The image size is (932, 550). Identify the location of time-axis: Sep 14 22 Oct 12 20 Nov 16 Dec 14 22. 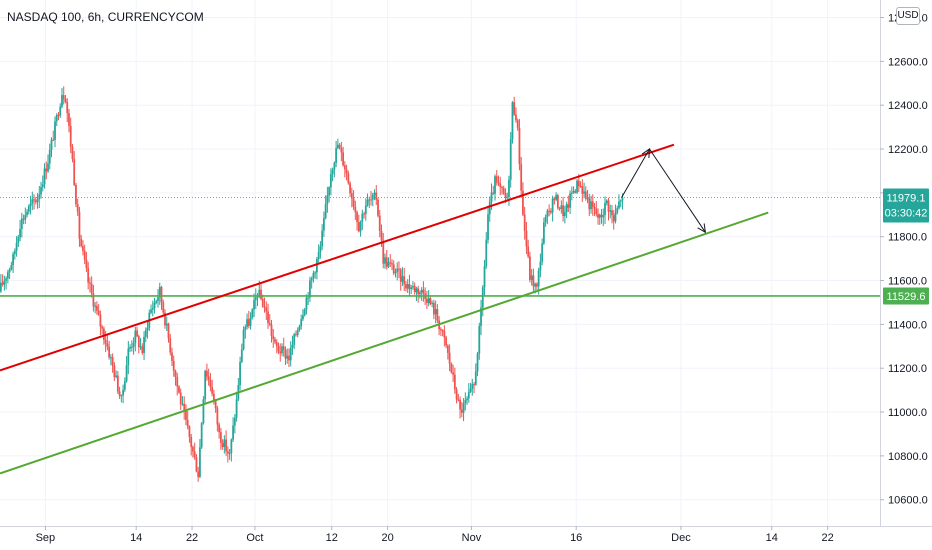
(466, 535).